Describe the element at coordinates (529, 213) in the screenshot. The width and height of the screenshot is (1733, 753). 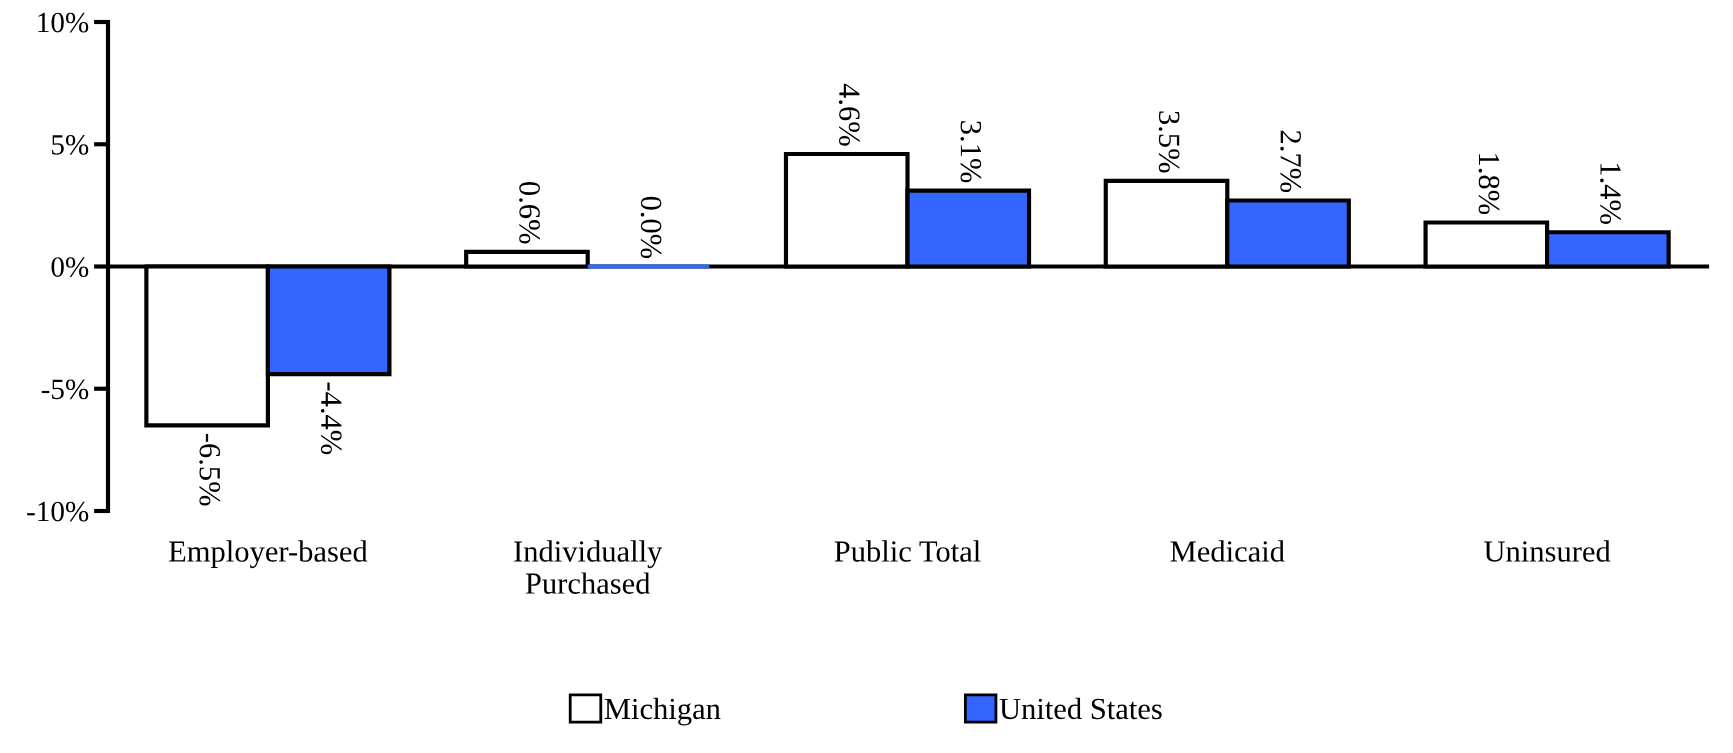
I see `data-label: 0.6%` at that location.